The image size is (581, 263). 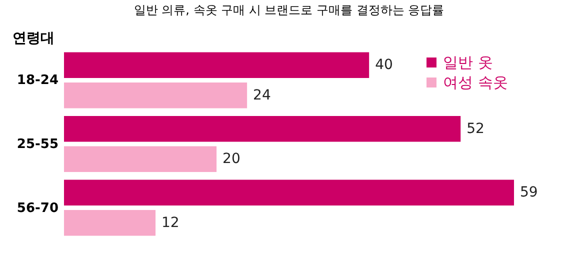 What do you see at coordinates (33, 38) in the screenshot?
I see `y-axis-title: 연령대` at bounding box center [33, 38].